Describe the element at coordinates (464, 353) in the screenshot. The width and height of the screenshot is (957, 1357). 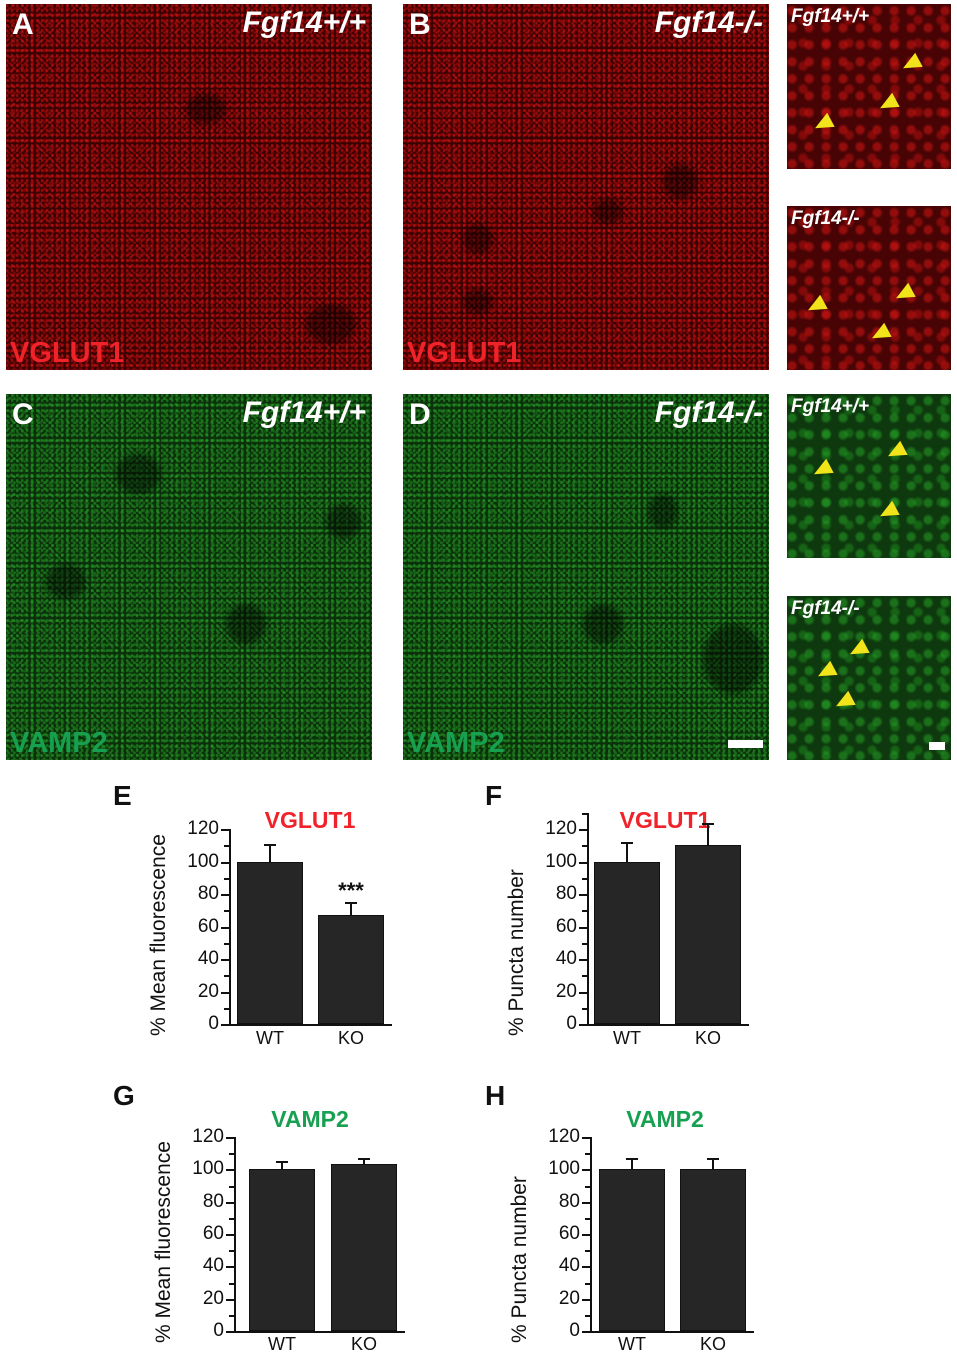
I see `marker-label: VGLUT1` at that location.